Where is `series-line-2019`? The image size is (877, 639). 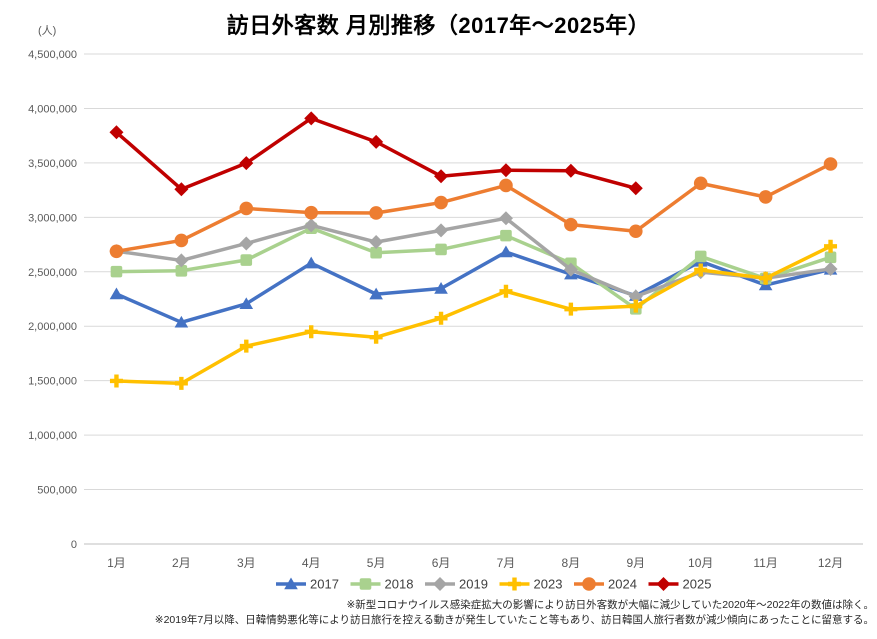 series-line-2019 is located at coordinates (473, 257).